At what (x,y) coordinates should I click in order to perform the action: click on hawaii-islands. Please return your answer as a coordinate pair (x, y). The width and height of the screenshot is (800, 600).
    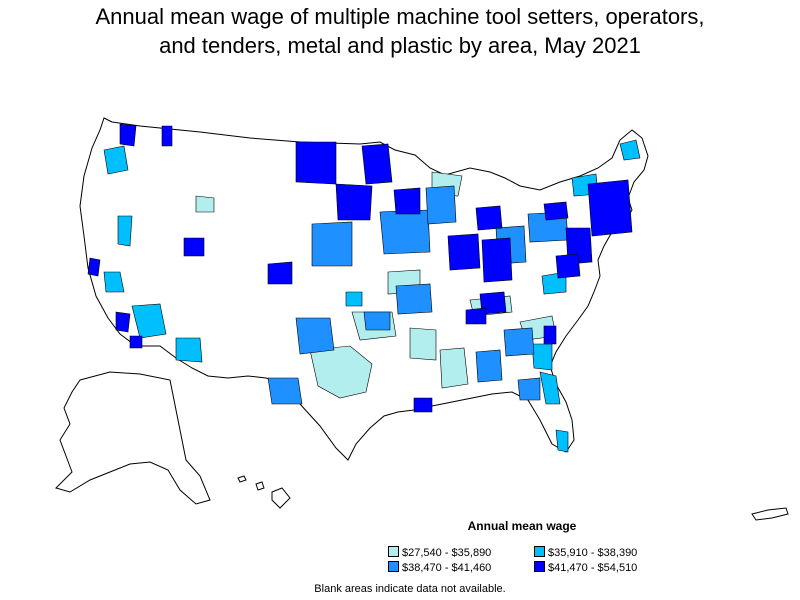
    Looking at the image, I should click on (264, 492).